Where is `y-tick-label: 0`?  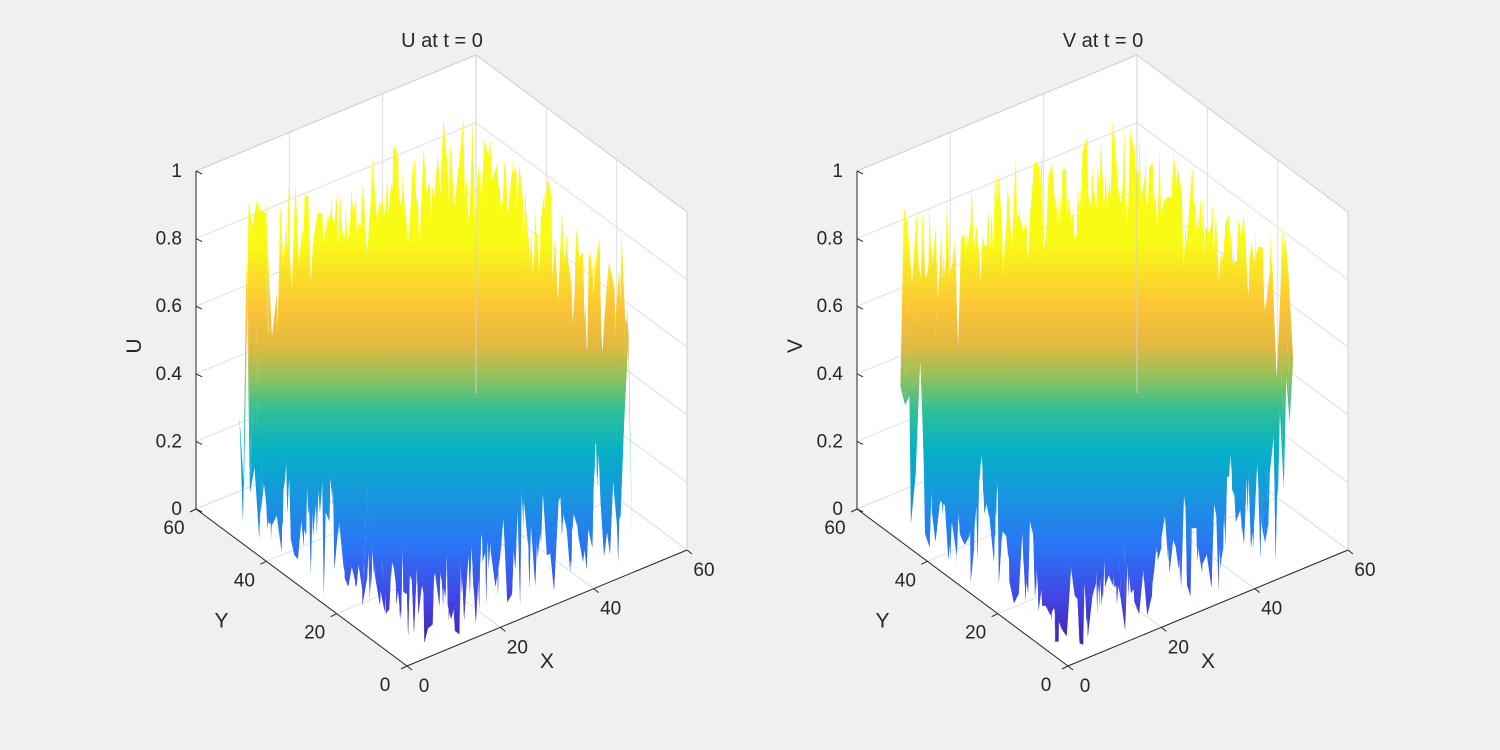 y-tick-label: 0 is located at coordinates (385, 685).